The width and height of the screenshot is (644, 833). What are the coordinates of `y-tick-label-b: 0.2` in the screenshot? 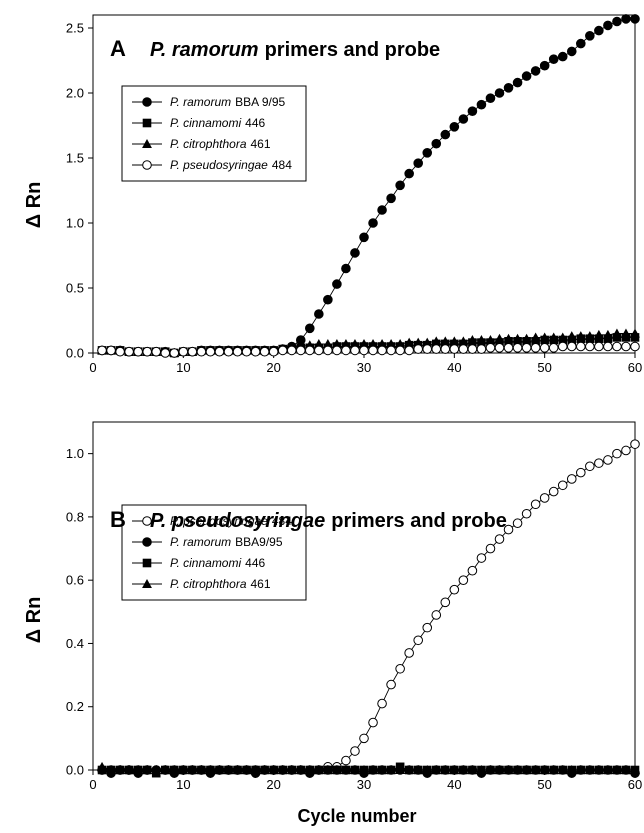 It's located at (75, 706).